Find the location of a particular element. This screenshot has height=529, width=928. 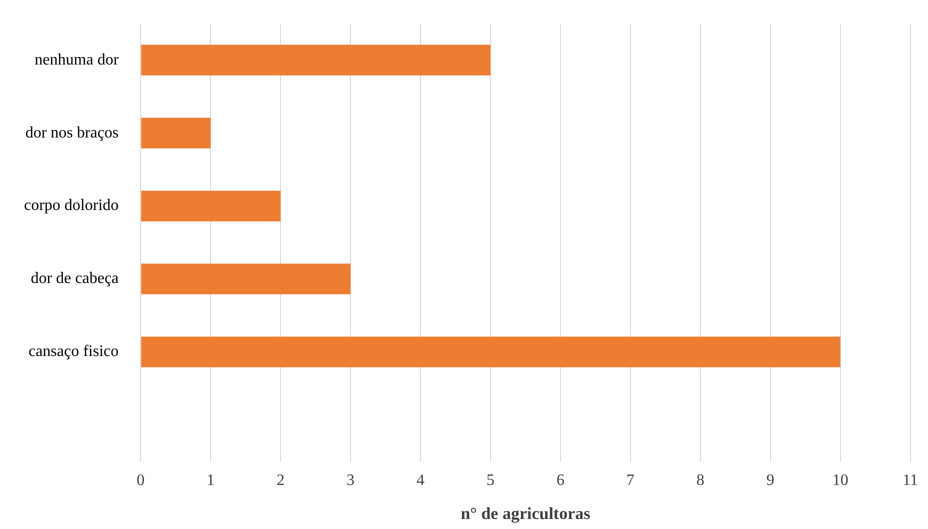

x-tick-label: 3 is located at coordinates (350, 481).